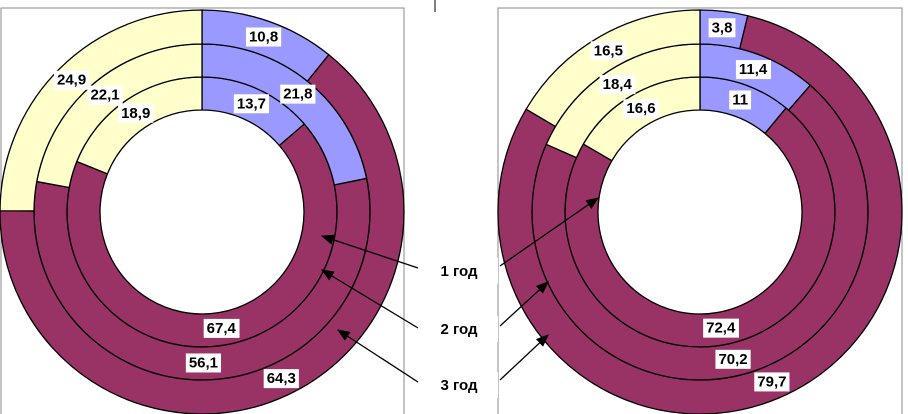 The image size is (908, 414). I want to click on ring-label: 2 год, so click(459, 329).